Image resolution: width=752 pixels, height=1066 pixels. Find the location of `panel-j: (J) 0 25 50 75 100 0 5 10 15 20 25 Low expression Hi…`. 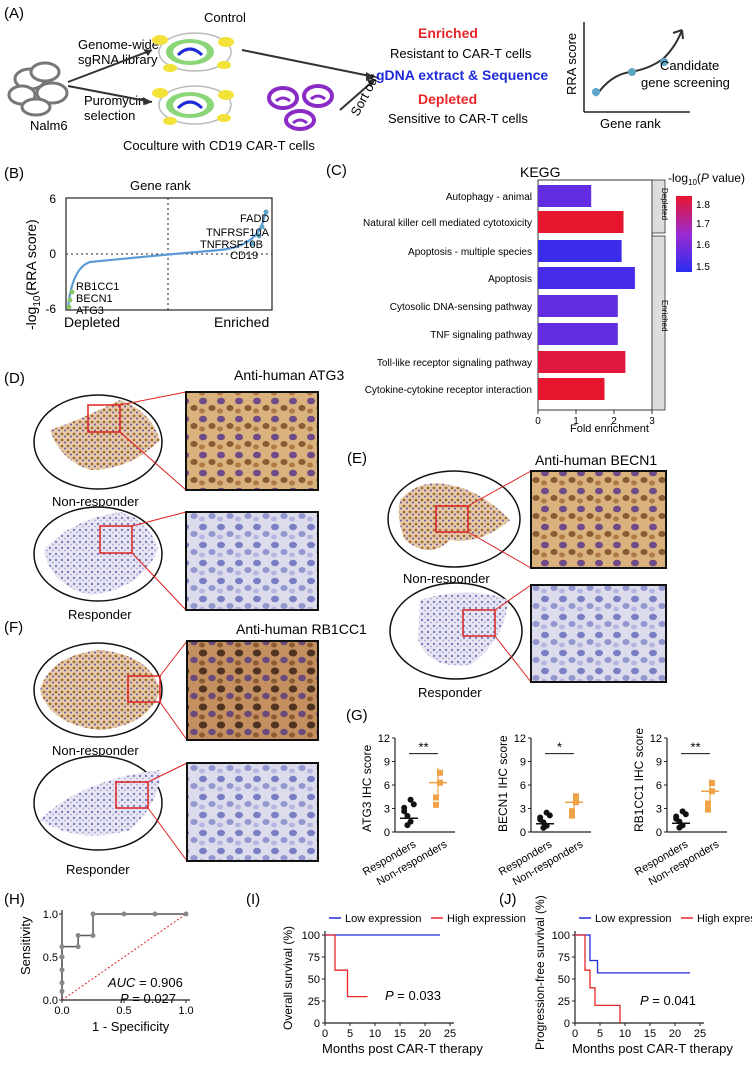

panel-j: (J) 0 25 50 75 100 0 5 10 15 20 25 Low expression Hi… is located at coordinates (625, 973).